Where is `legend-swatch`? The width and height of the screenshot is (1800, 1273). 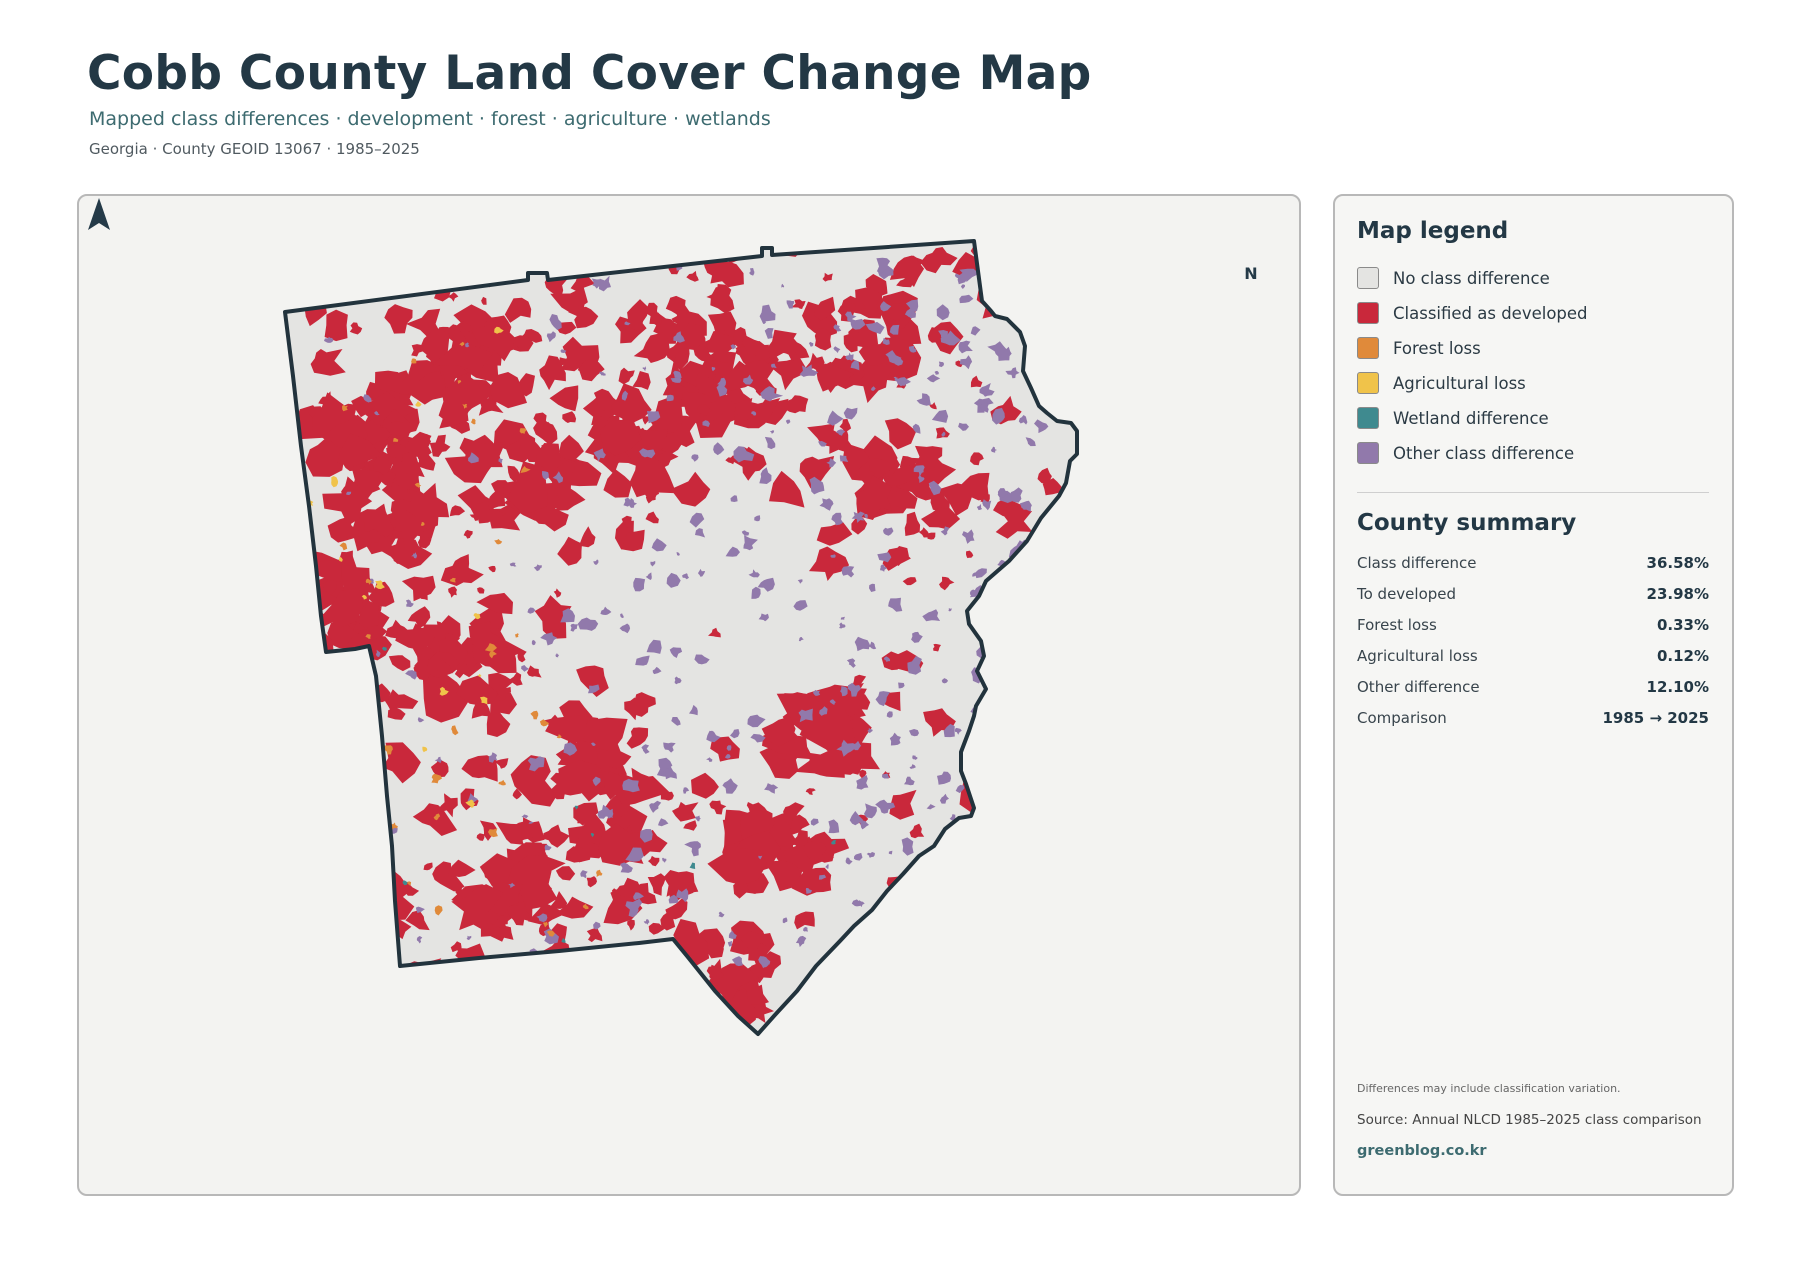 legend-swatch is located at coordinates (1368, 383).